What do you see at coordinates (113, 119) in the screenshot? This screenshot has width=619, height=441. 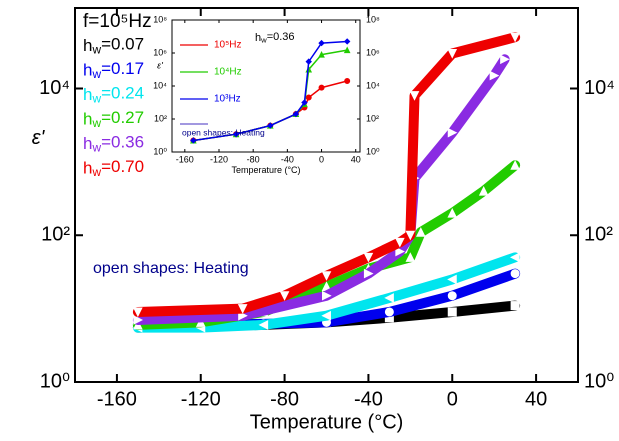 I see `legend-entry: hw=0.27` at bounding box center [113, 119].